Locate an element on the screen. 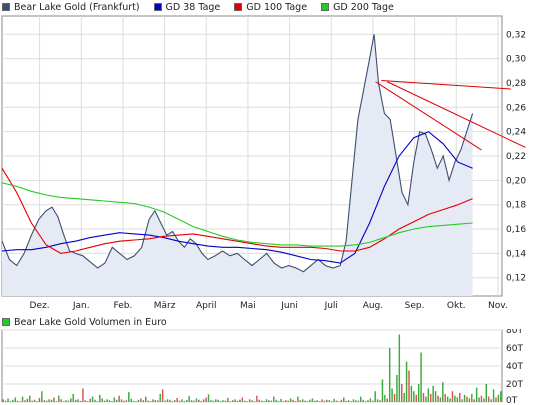 The width and height of the screenshot is (554, 405). price-y-tick-label: 0,26 is located at coordinates (516, 108).